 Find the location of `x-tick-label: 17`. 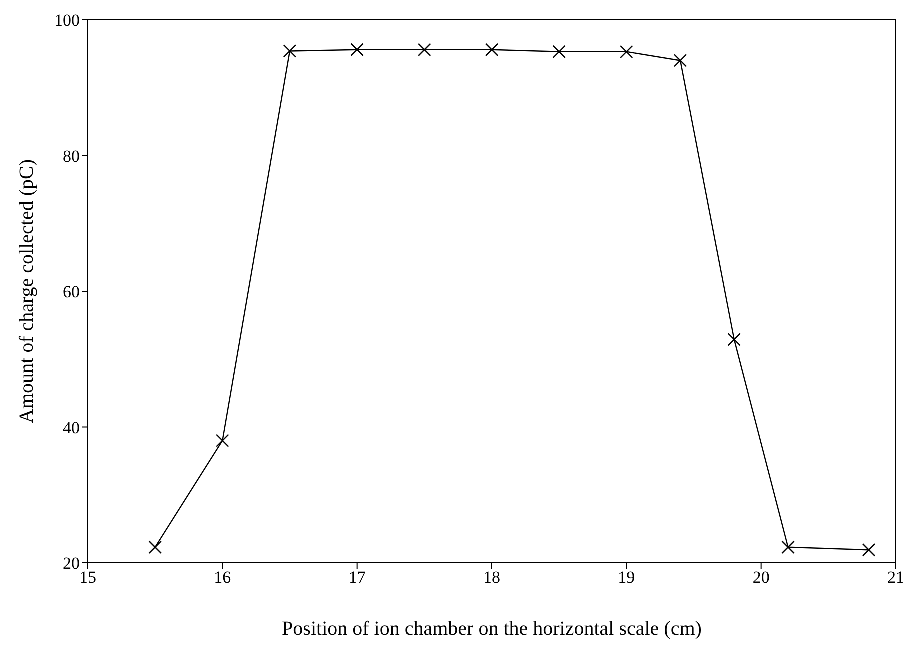

x-tick-label: 17 is located at coordinates (357, 578).